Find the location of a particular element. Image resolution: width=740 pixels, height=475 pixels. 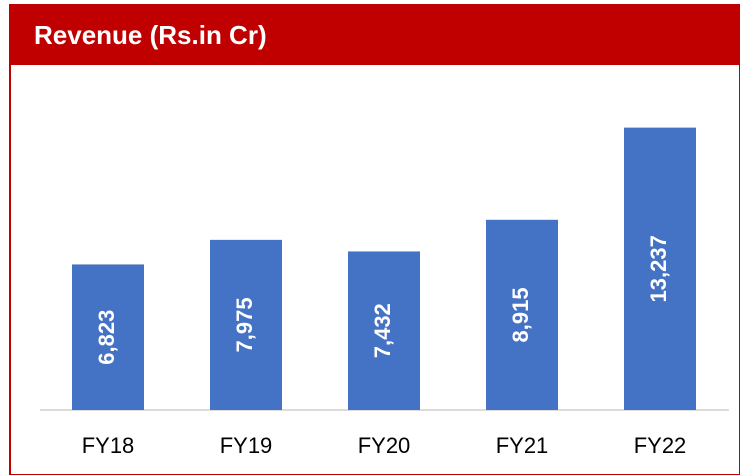

value-label: 7,432 is located at coordinates (382, 330).